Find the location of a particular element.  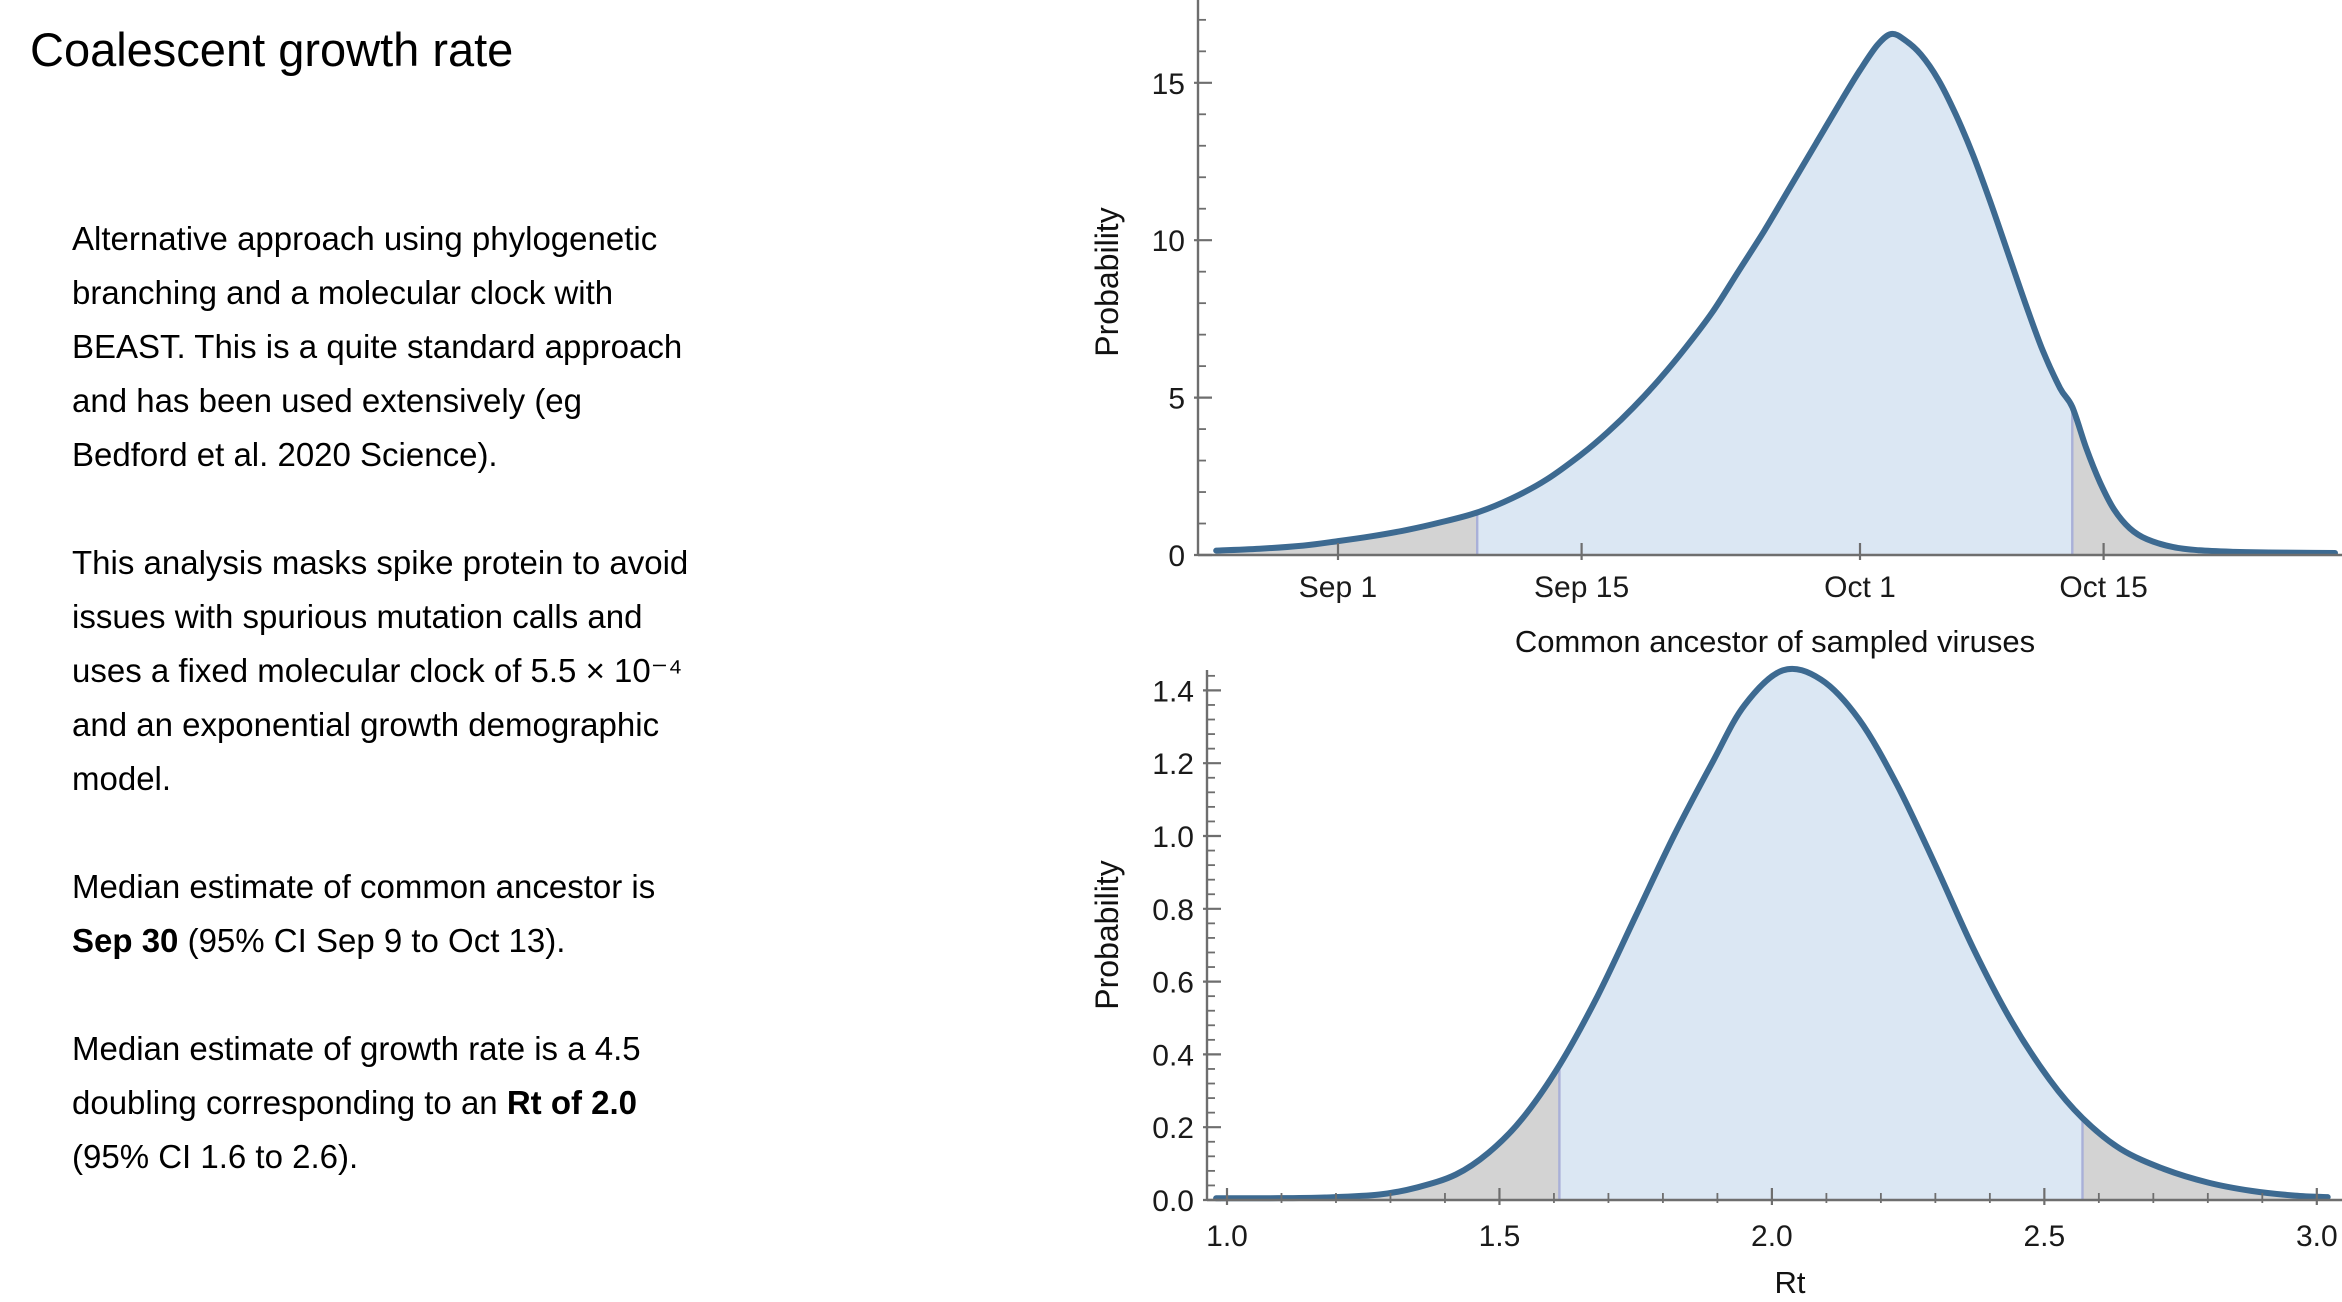

x-tick-label: 1.0 is located at coordinates (1227, 1236).